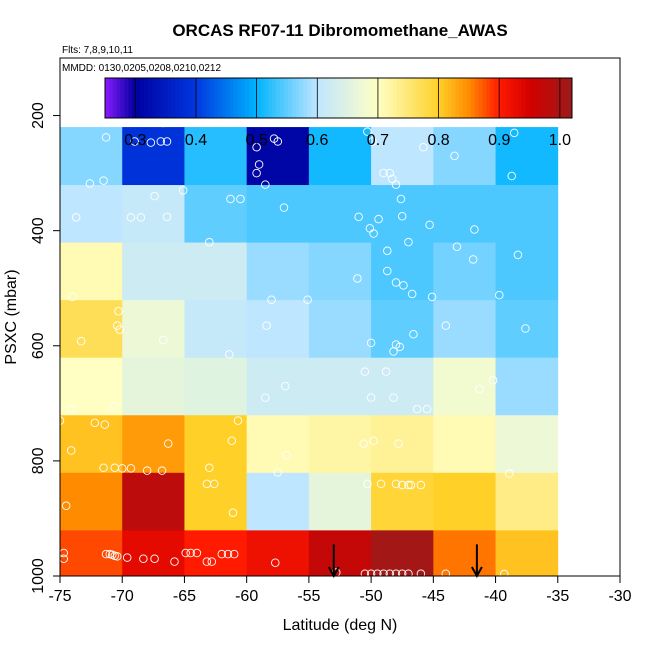  I want to click on x-tick-label: -70, so click(122, 596).